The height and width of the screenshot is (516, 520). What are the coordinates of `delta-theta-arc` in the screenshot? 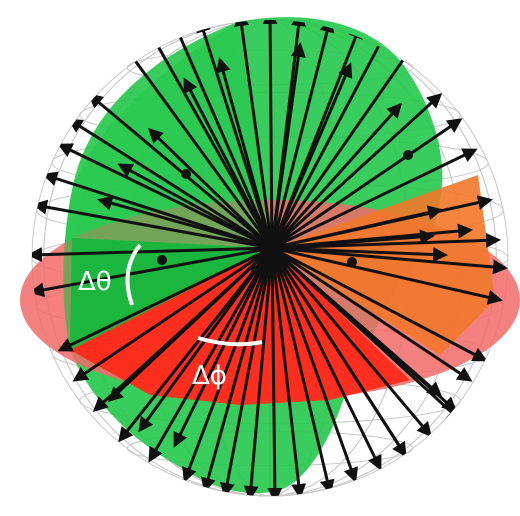 It's located at (133, 274).